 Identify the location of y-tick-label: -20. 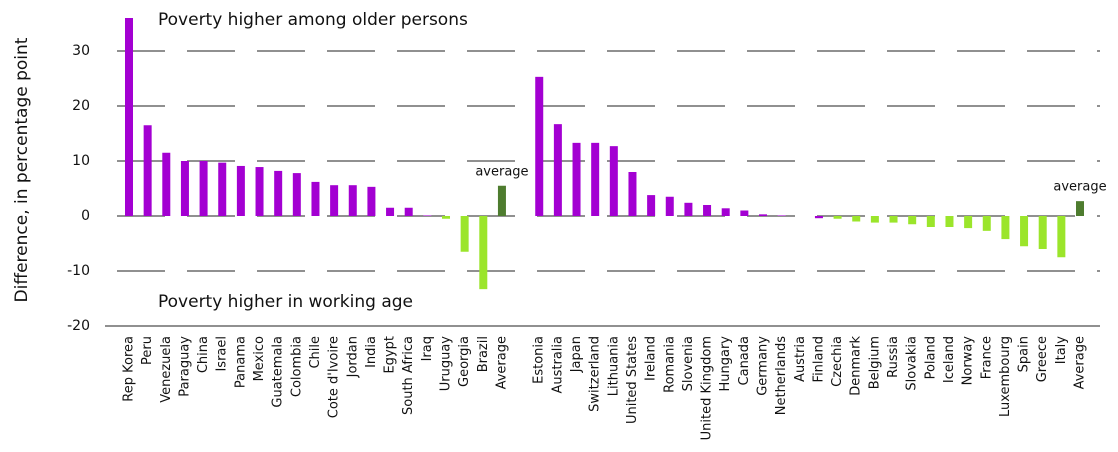
(78, 326).